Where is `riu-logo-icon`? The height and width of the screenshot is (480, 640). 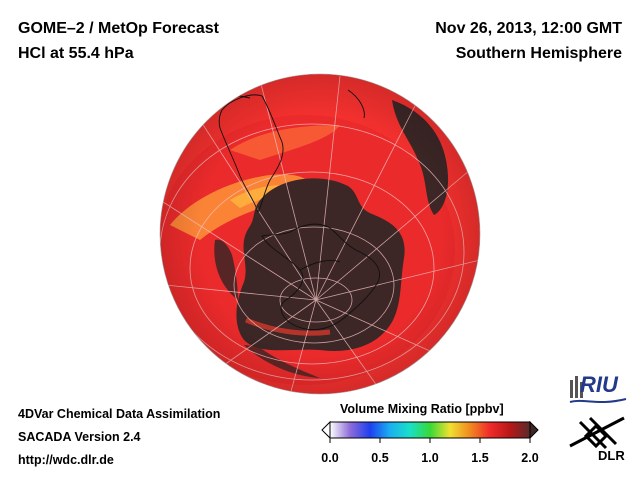
riu-logo-icon is located at coordinates (576, 387).